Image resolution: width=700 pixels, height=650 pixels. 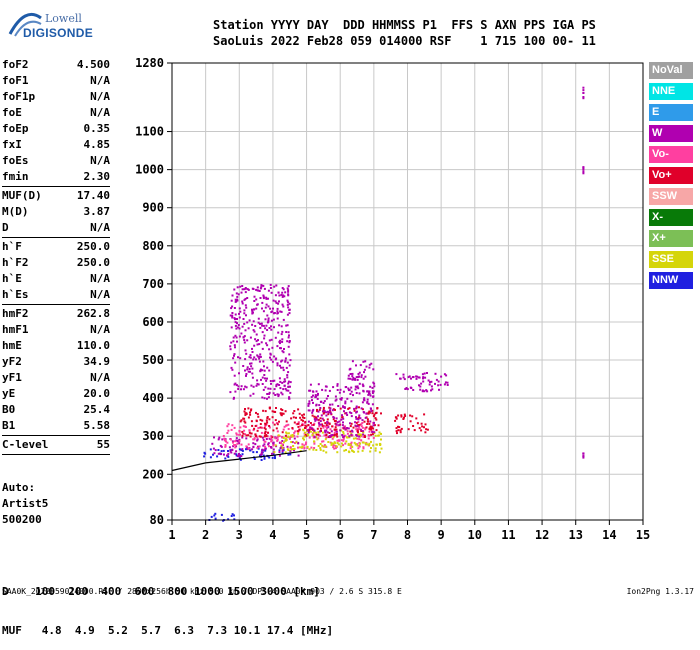 What do you see at coordinates (157, 520) in the screenshot?
I see `y-tick-label: 80` at bounding box center [157, 520].